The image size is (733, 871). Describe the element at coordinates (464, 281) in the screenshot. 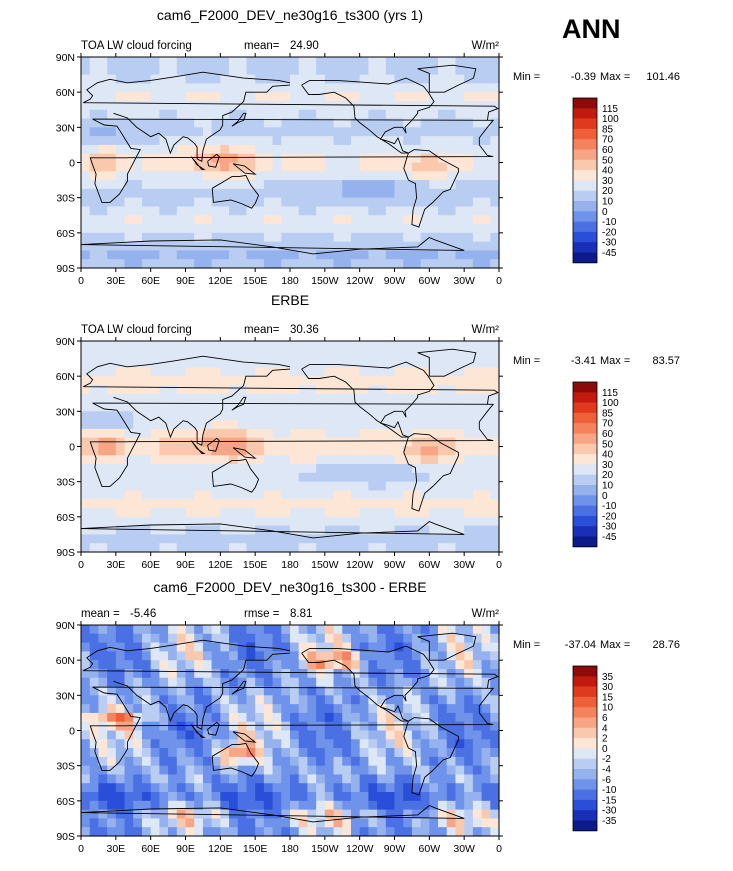

I see `x-tick-label: 30W` at that location.